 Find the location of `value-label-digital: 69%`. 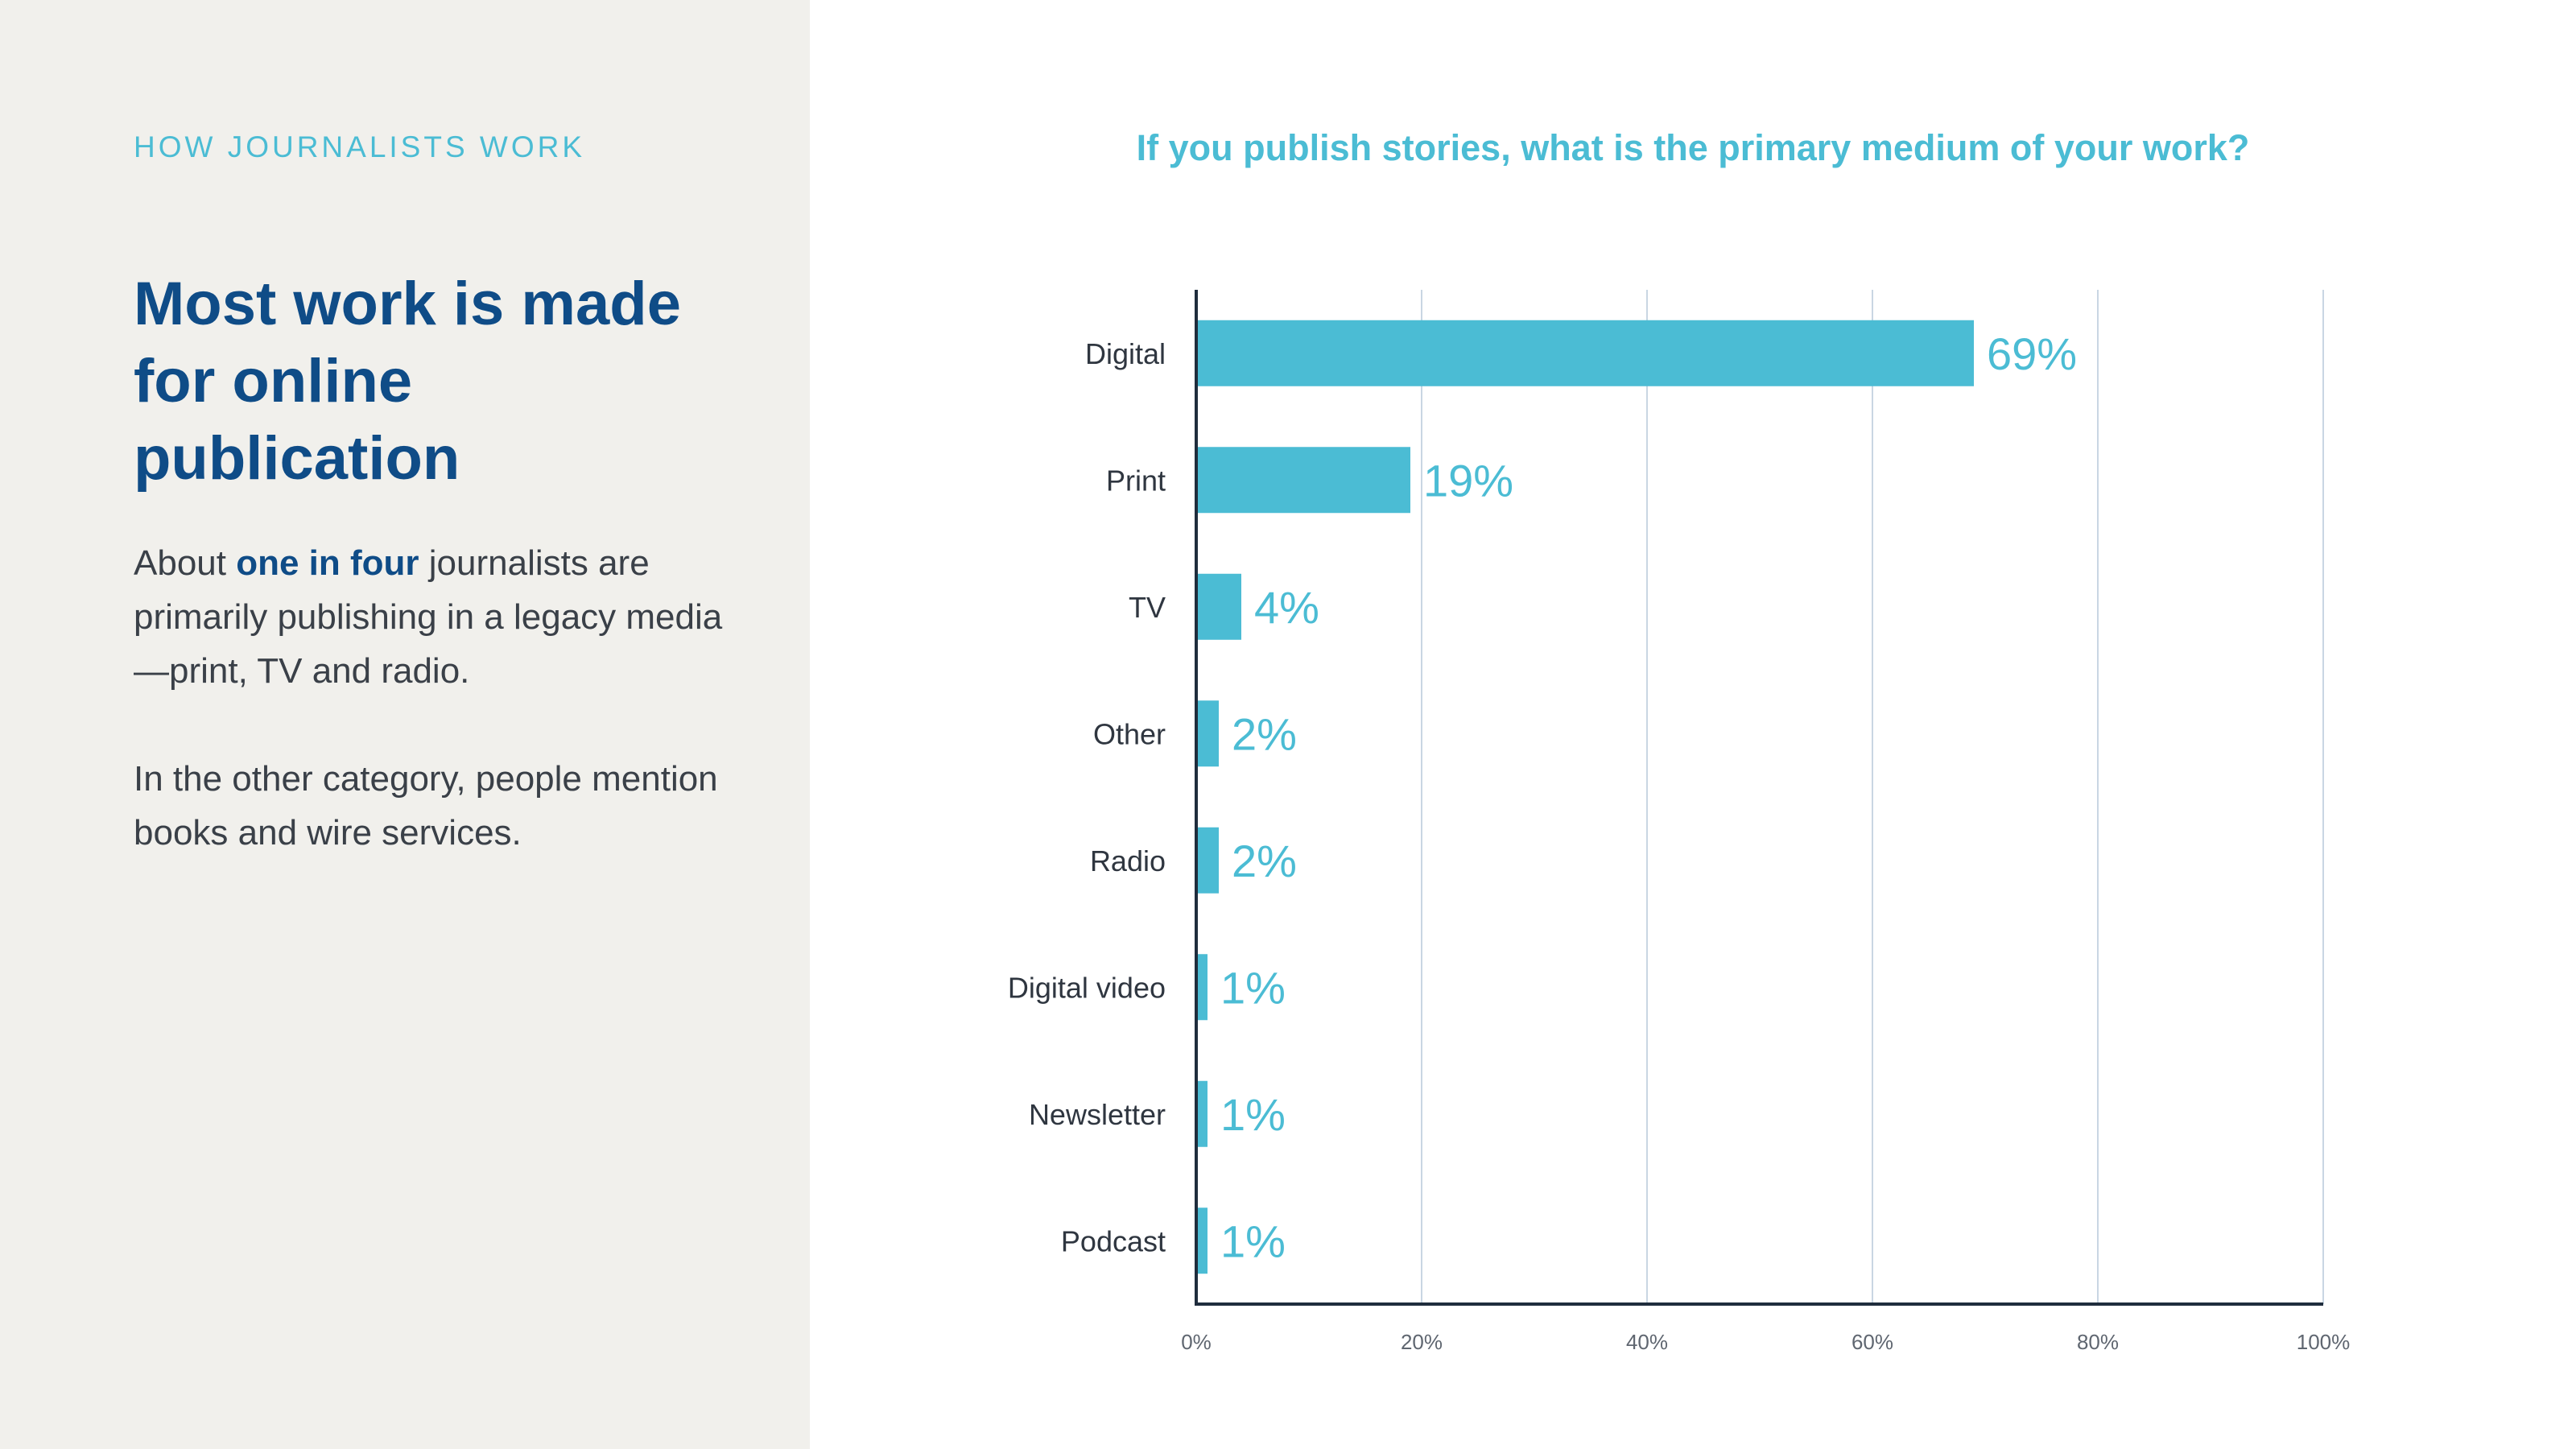

value-label-digital: 69% is located at coordinates (2032, 353).